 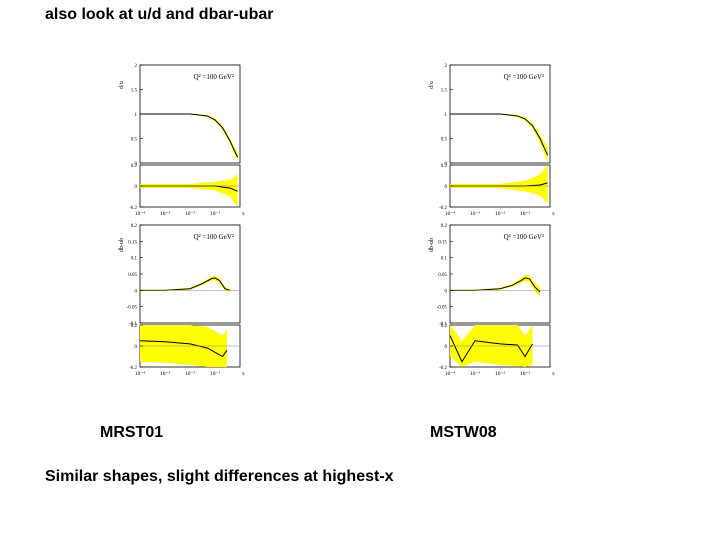 What do you see at coordinates (159, 14) in the screenshot?
I see `slide-title: also look at u/d and dbar-ubar` at bounding box center [159, 14].